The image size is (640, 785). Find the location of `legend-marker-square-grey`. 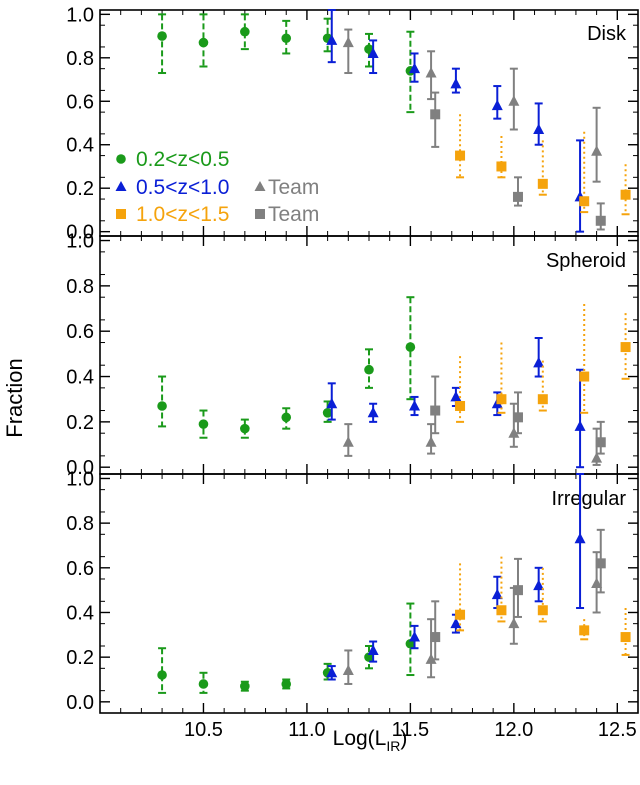

legend-marker-square-grey is located at coordinates (260, 214).